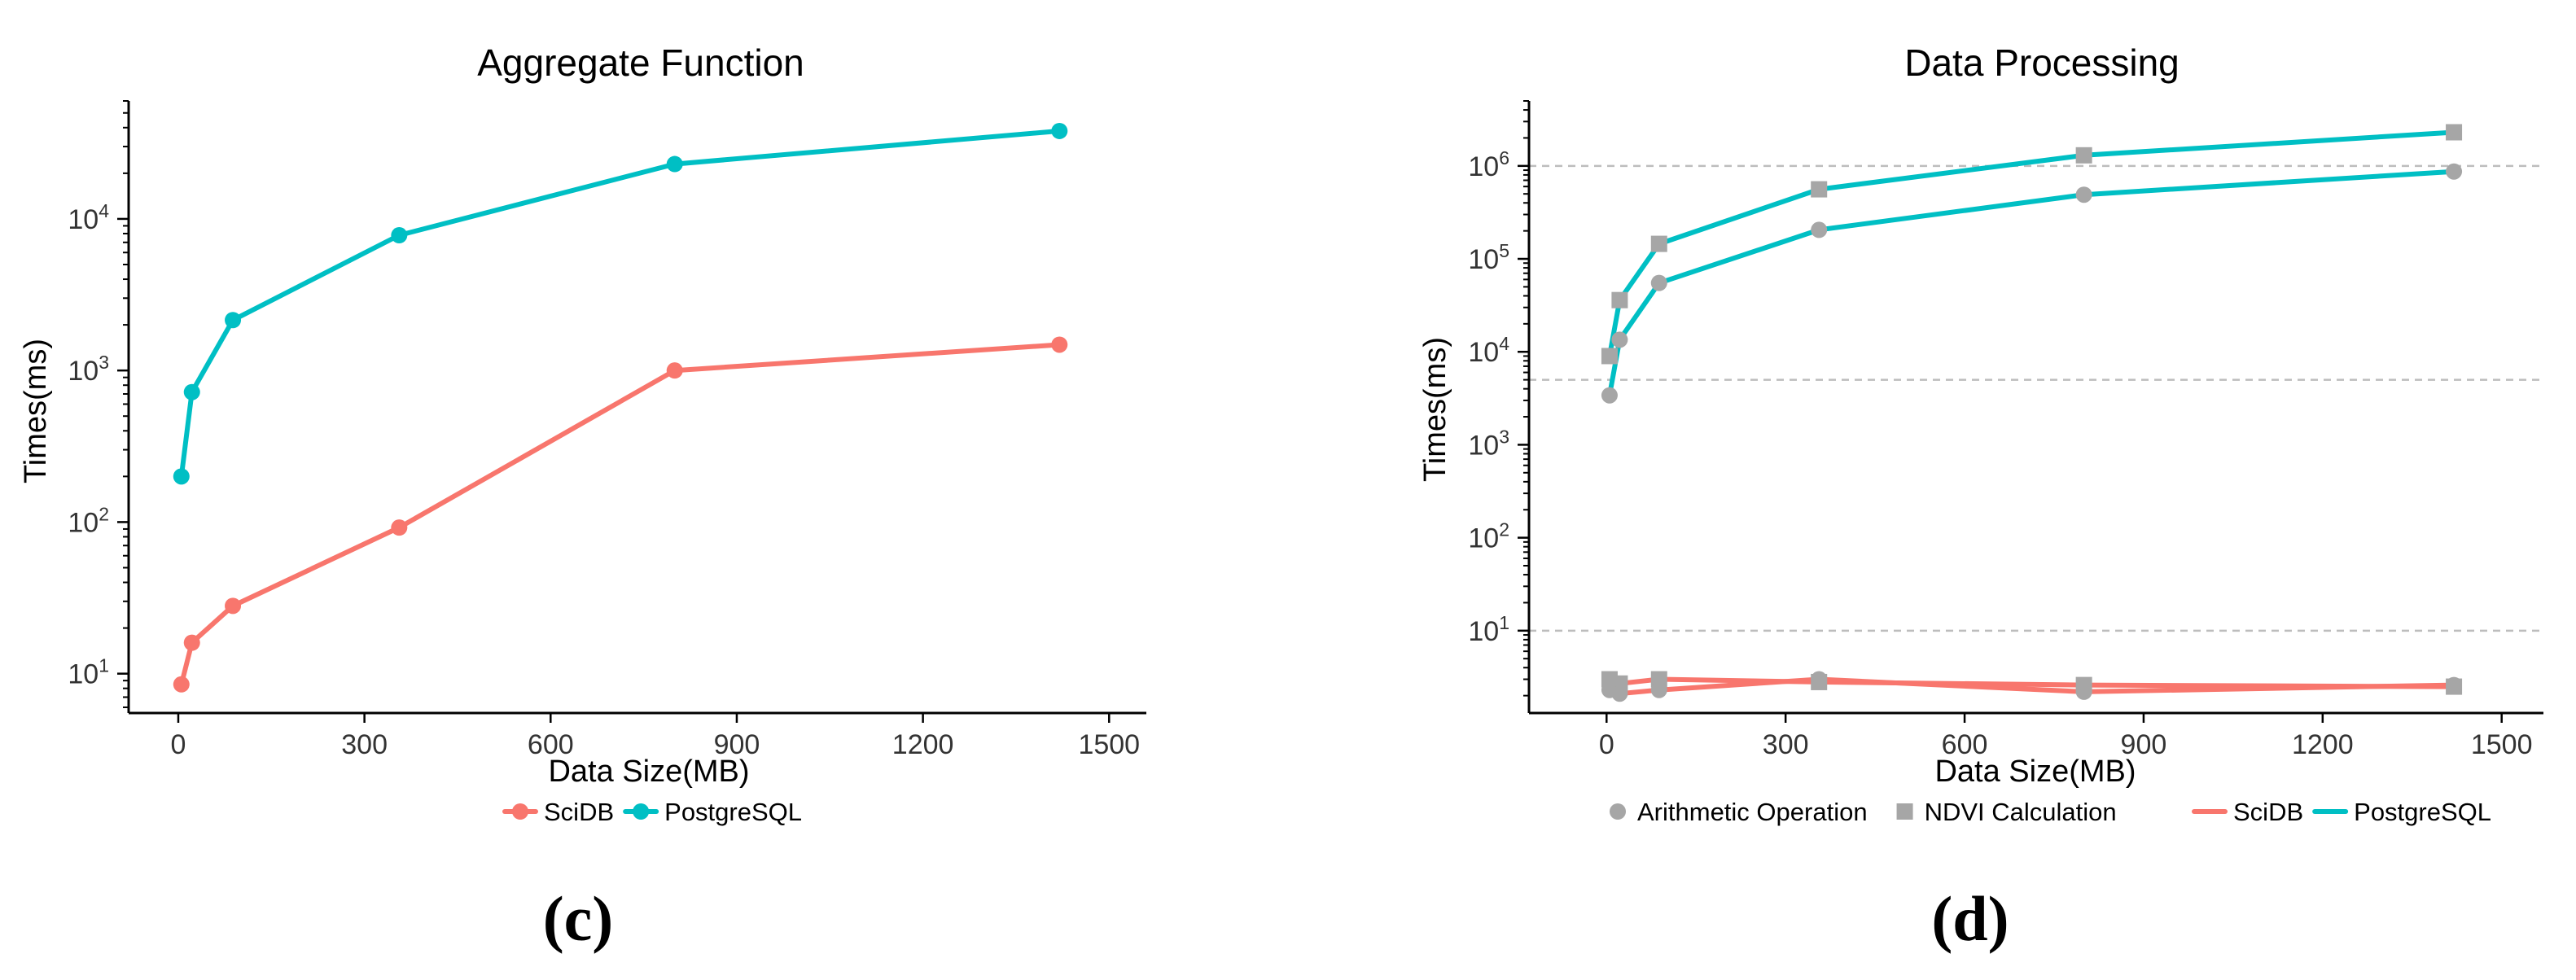 This screenshot has height=980, width=2576. I want to click on series-line-postgresql, so click(620, 303).